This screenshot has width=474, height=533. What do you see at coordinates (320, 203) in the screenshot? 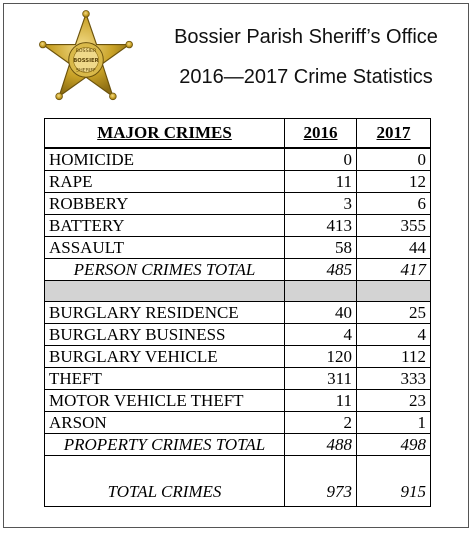
I see `value-2016: 3` at bounding box center [320, 203].